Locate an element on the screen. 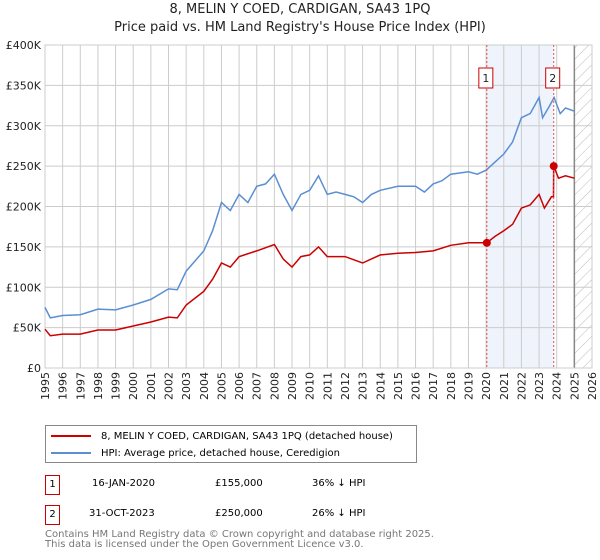 This screenshot has height=560, width=600. x-tick-label: 2020 is located at coordinates (486, 386).